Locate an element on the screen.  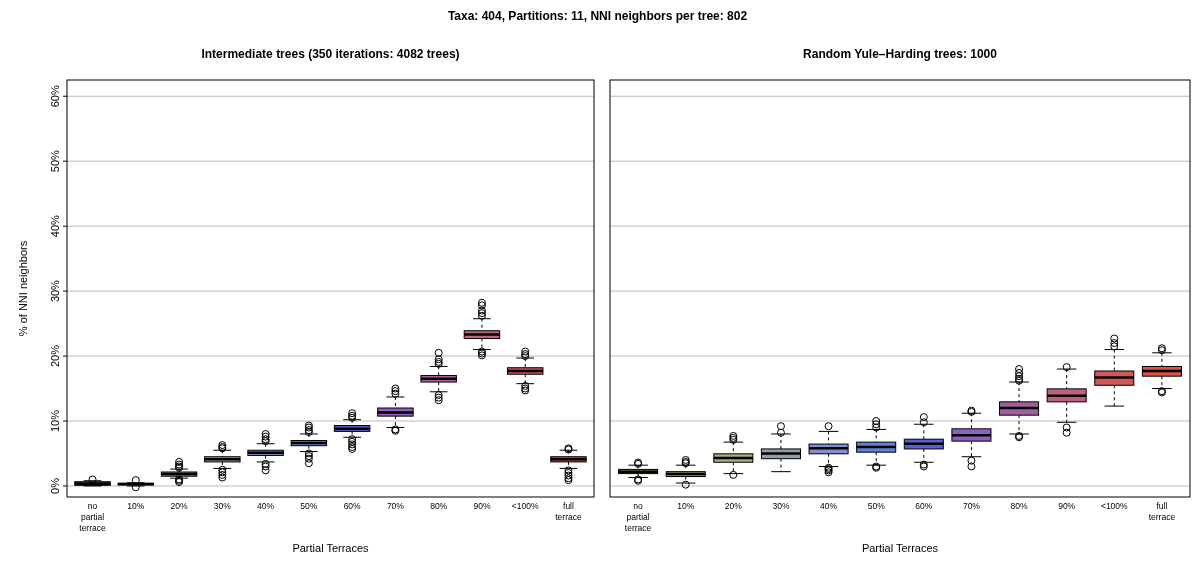
y-tick-label: 10% is located at coordinates (55, 421).